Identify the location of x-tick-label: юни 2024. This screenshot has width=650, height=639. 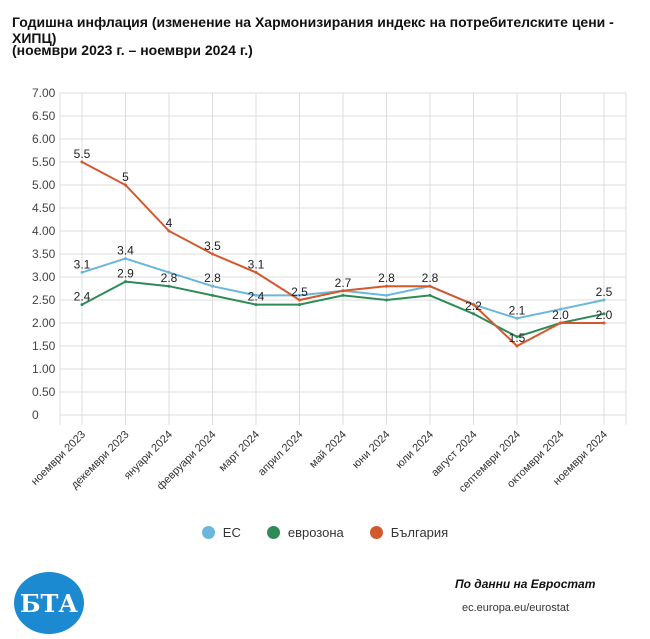
(371, 450).